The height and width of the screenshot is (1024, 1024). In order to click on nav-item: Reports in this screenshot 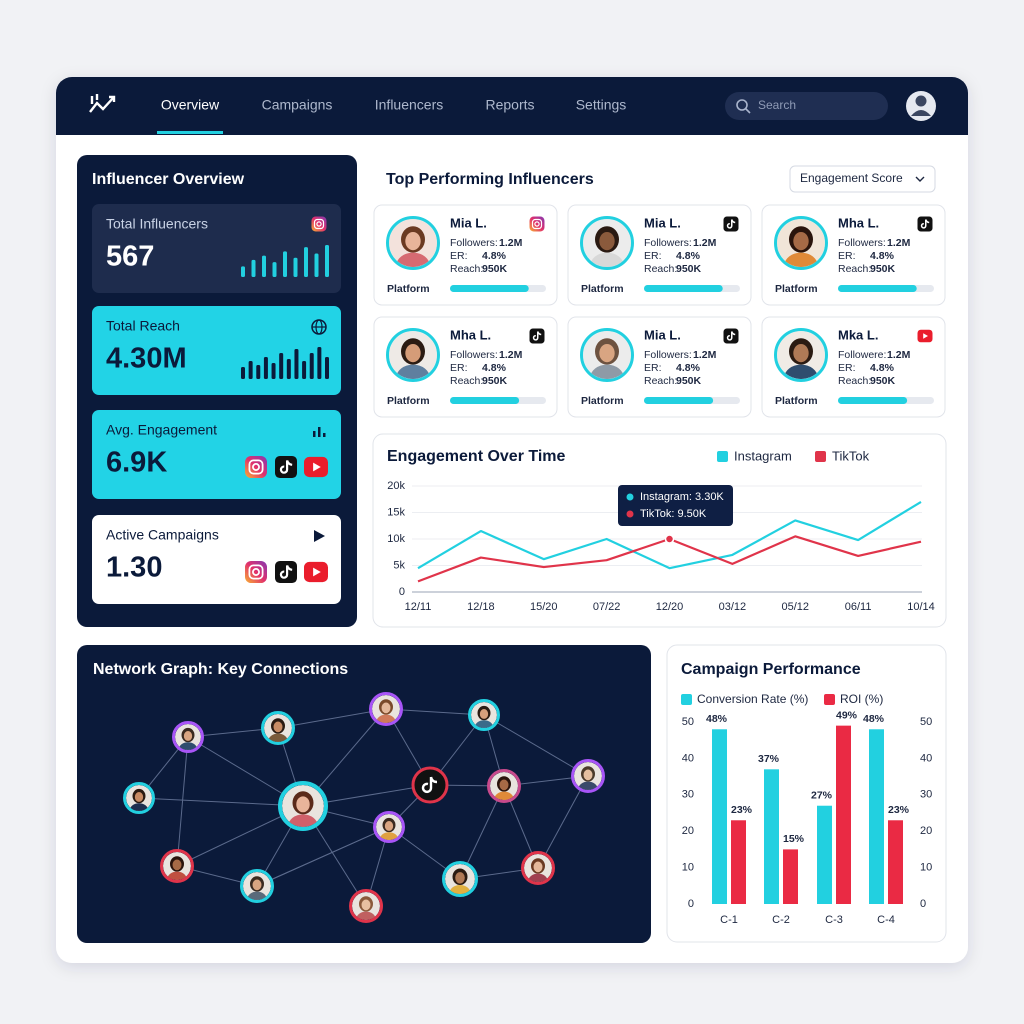, I will do `click(509, 105)`.